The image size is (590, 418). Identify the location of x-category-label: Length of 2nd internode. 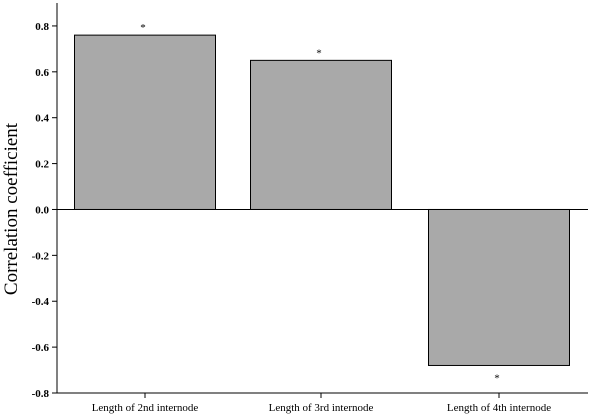
(145, 408).